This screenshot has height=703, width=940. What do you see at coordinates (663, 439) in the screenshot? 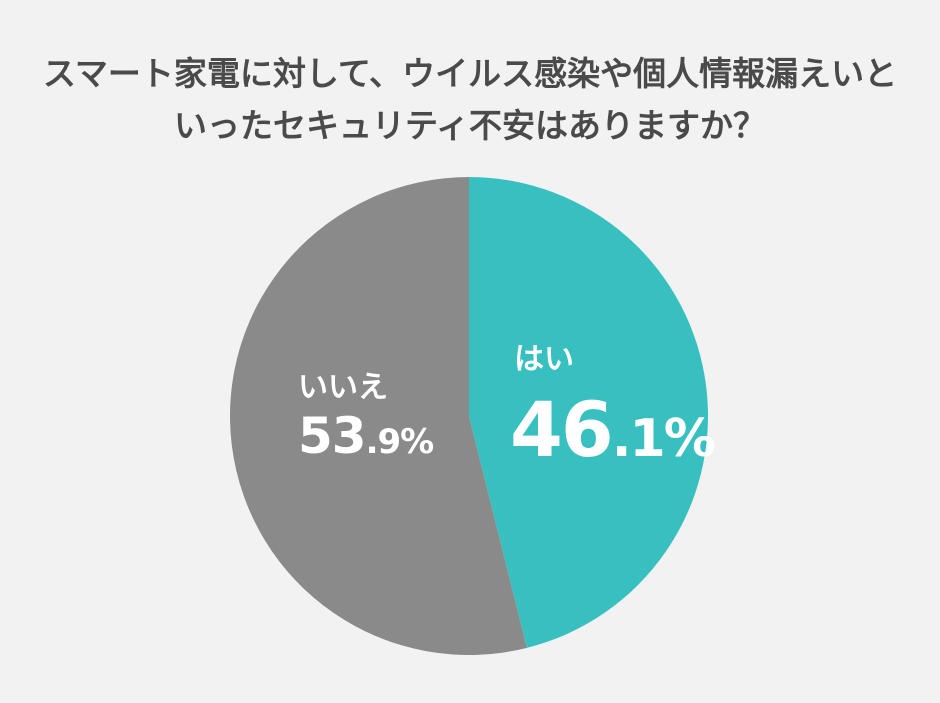
I see `slice-value-yes-dec: .1%` at bounding box center [663, 439].